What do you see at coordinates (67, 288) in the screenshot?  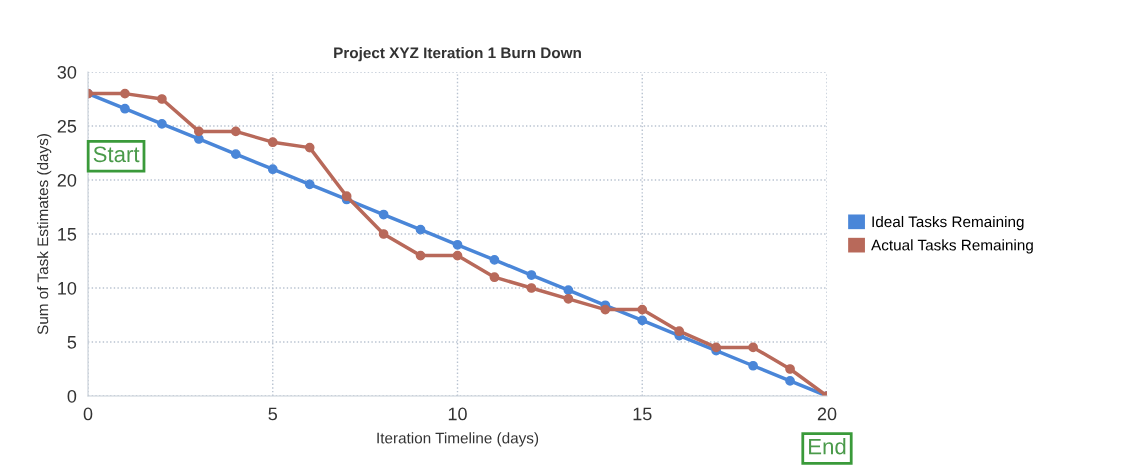 I see `y-tick-label: 10` at bounding box center [67, 288].